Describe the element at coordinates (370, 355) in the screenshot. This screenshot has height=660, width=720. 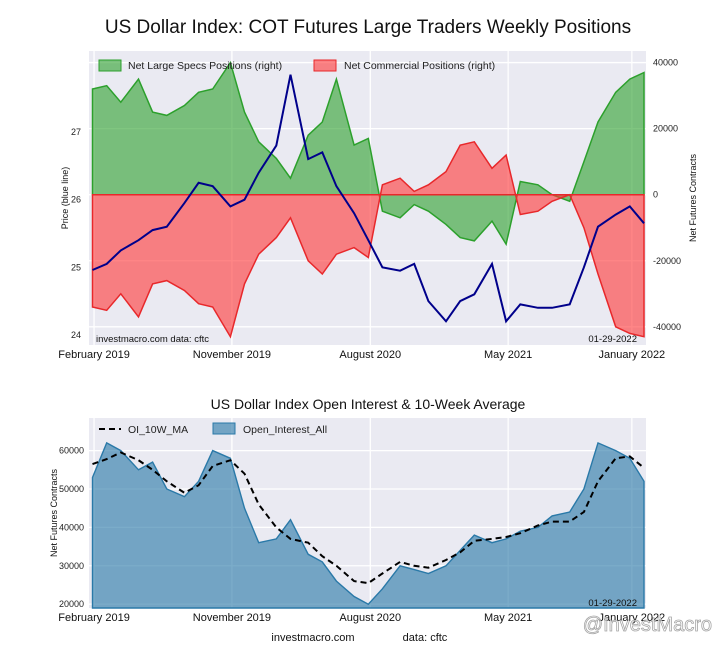
I see `positions-x-tick-label: August 2020` at that location.